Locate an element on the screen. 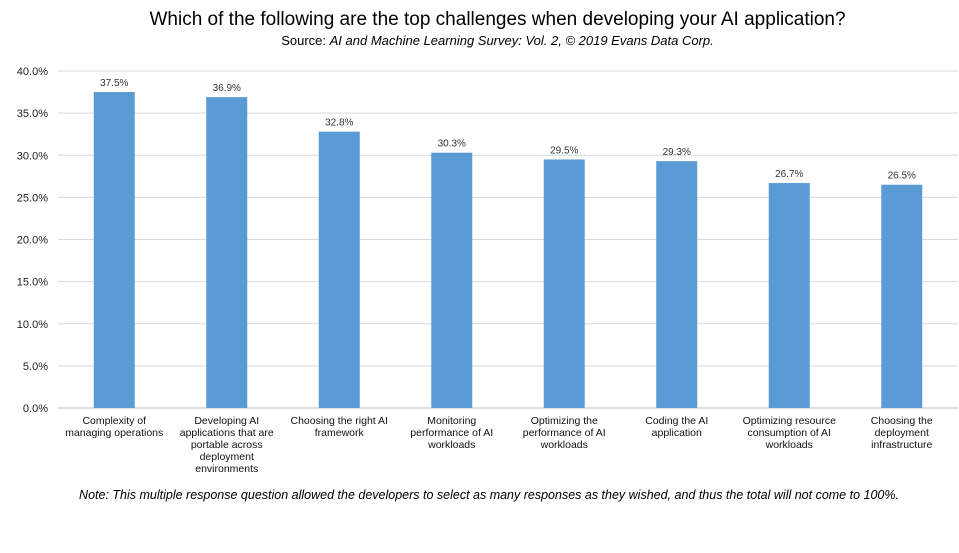 The height and width of the screenshot is (553, 959). data-label: 29.3% is located at coordinates (677, 152).